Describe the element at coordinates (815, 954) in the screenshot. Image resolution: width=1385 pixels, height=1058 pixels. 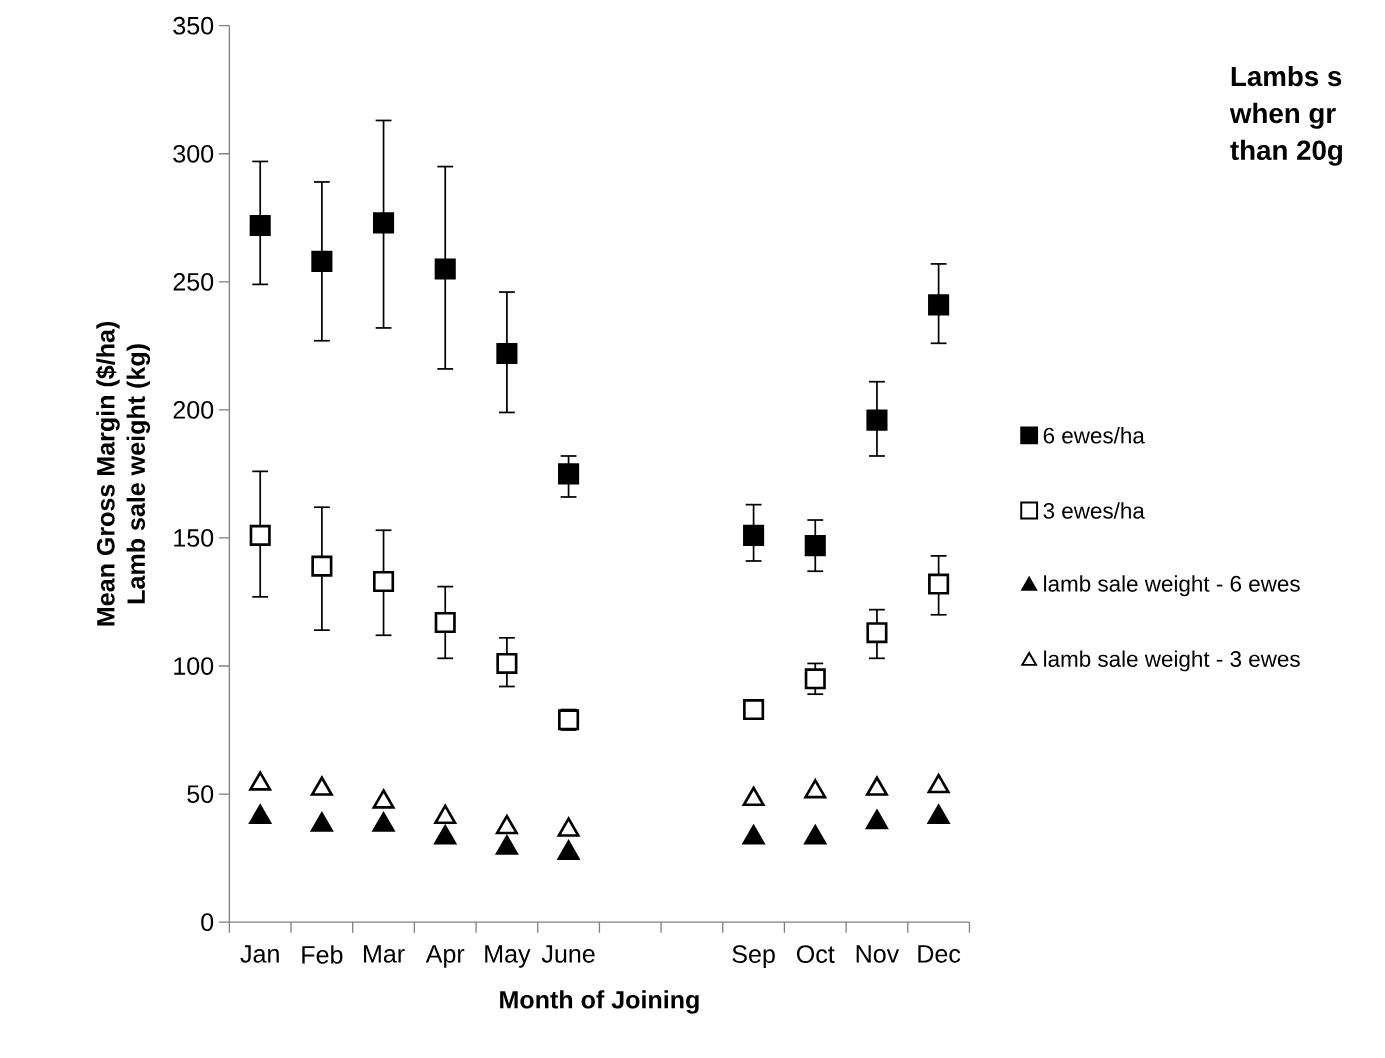
I see `x-tick-label: Oct` at that location.